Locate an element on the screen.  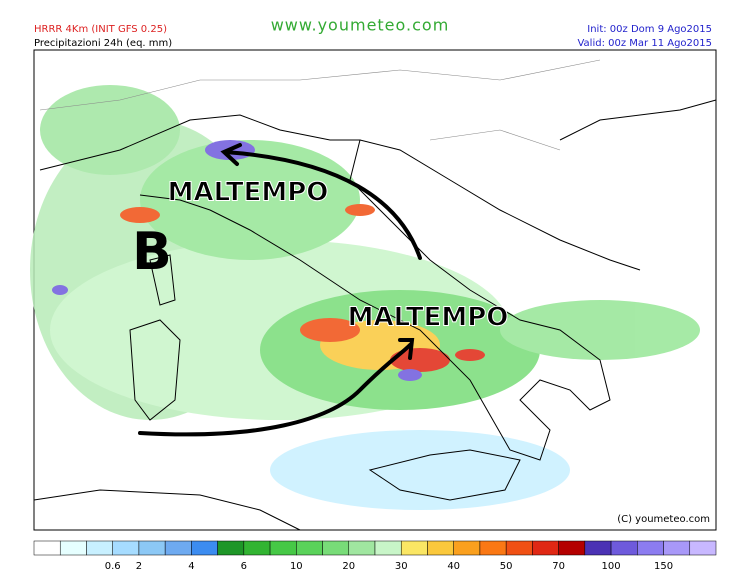
copyright: (C) youmeteo.com is located at coordinates (663, 519).